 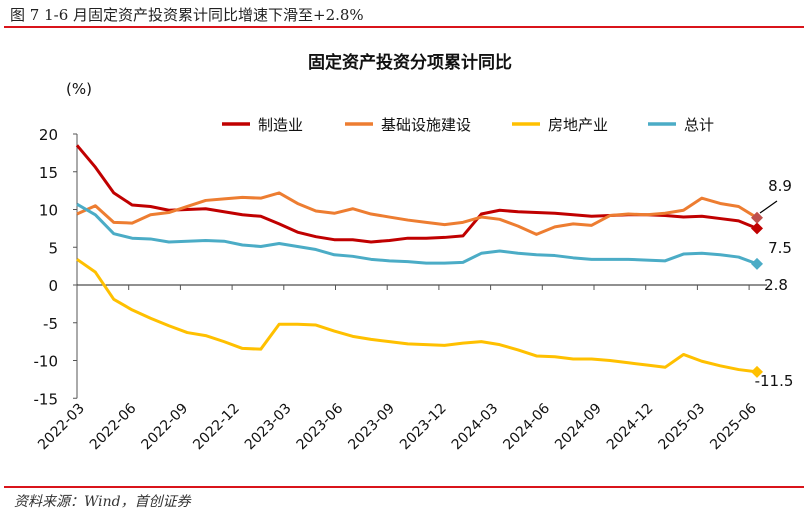 I want to click on data-label: 7.5, so click(x=780, y=248).